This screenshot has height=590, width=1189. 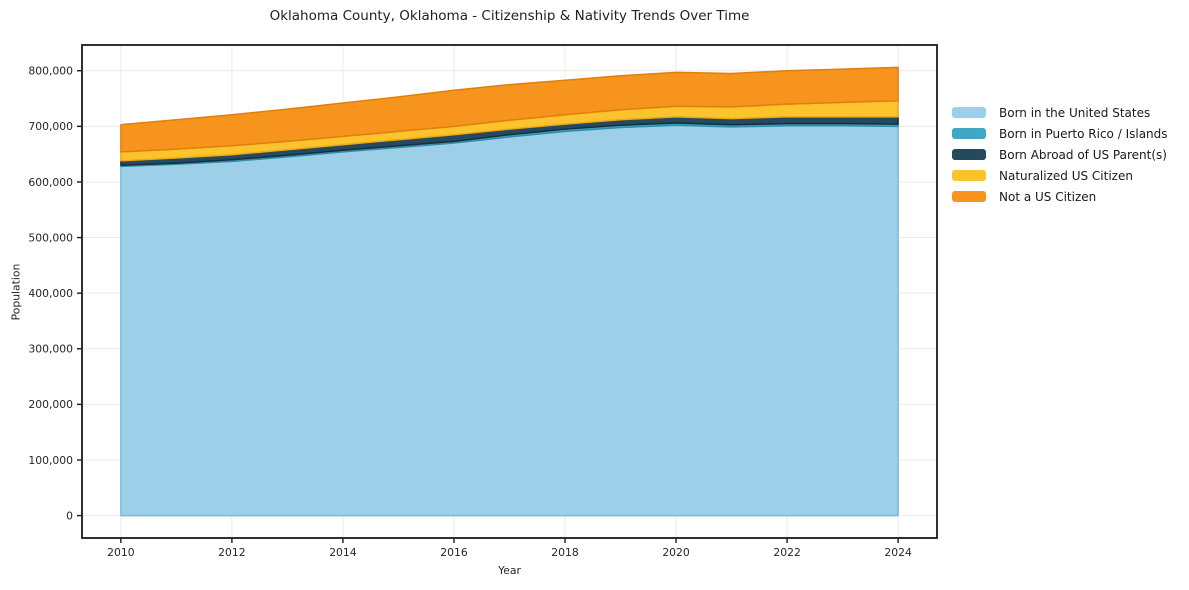 What do you see at coordinates (565, 552) in the screenshot?
I see `x-tick-label: 2018` at bounding box center [565, 552].